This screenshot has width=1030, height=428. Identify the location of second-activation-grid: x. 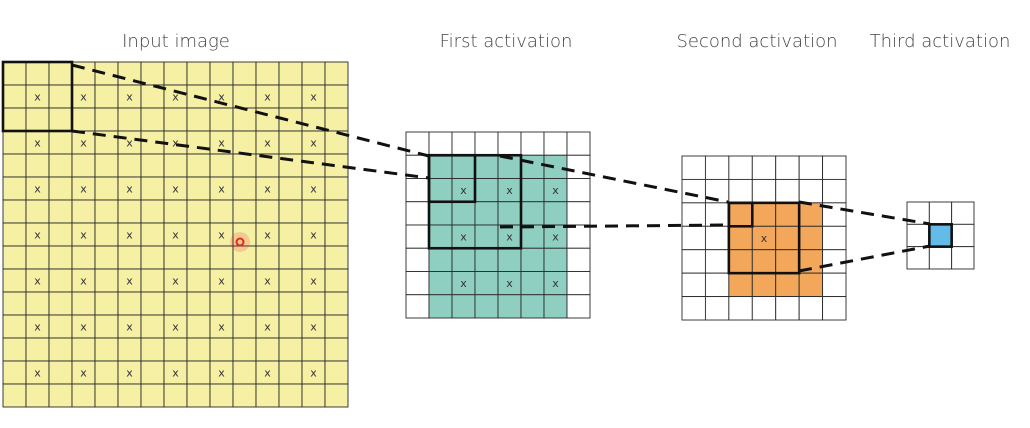
(764, 238).